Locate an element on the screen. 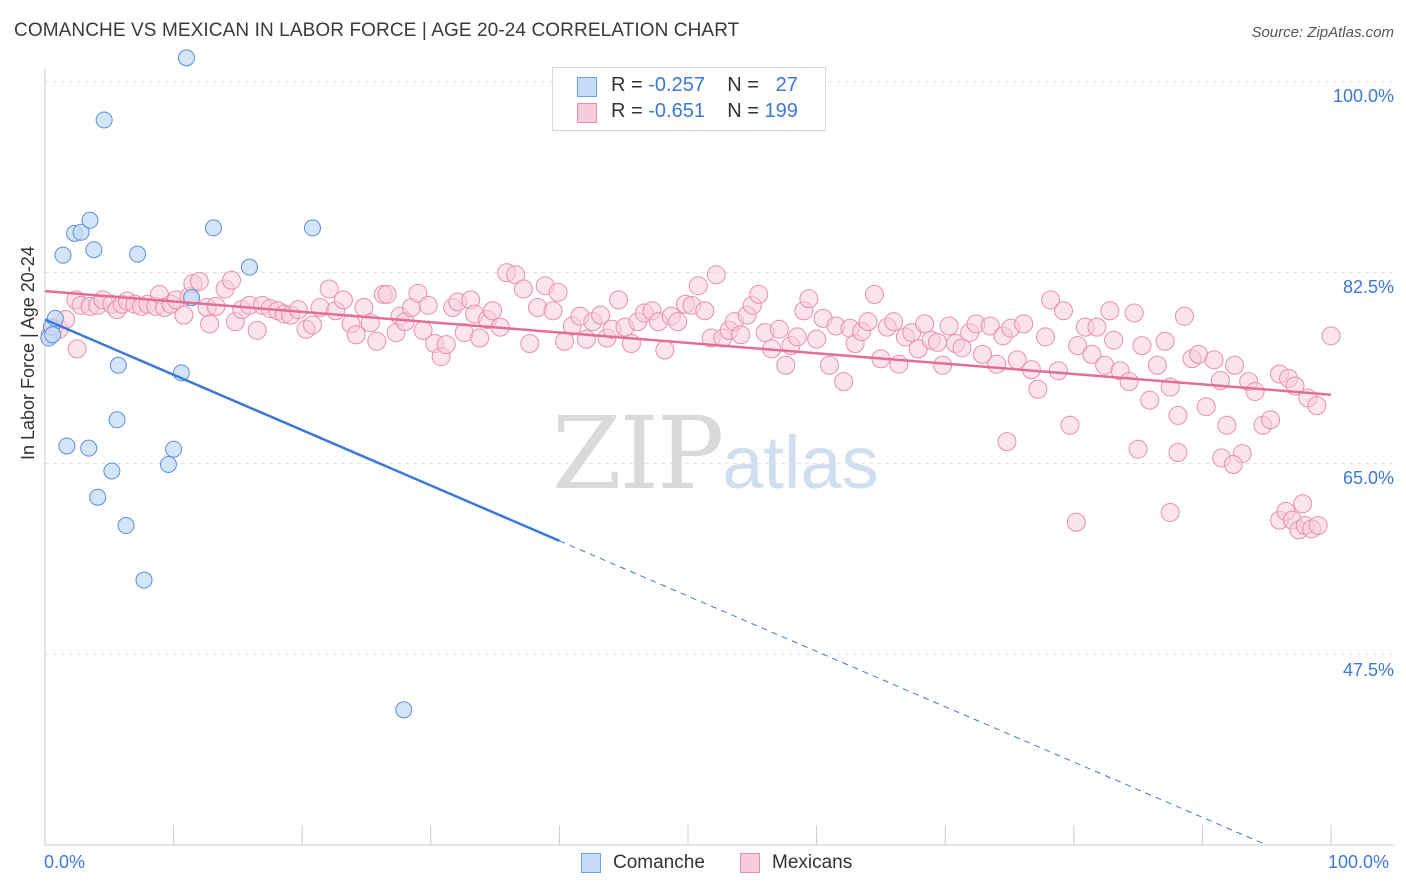  r-value: -0.651 is located at coordinates (676, 111).